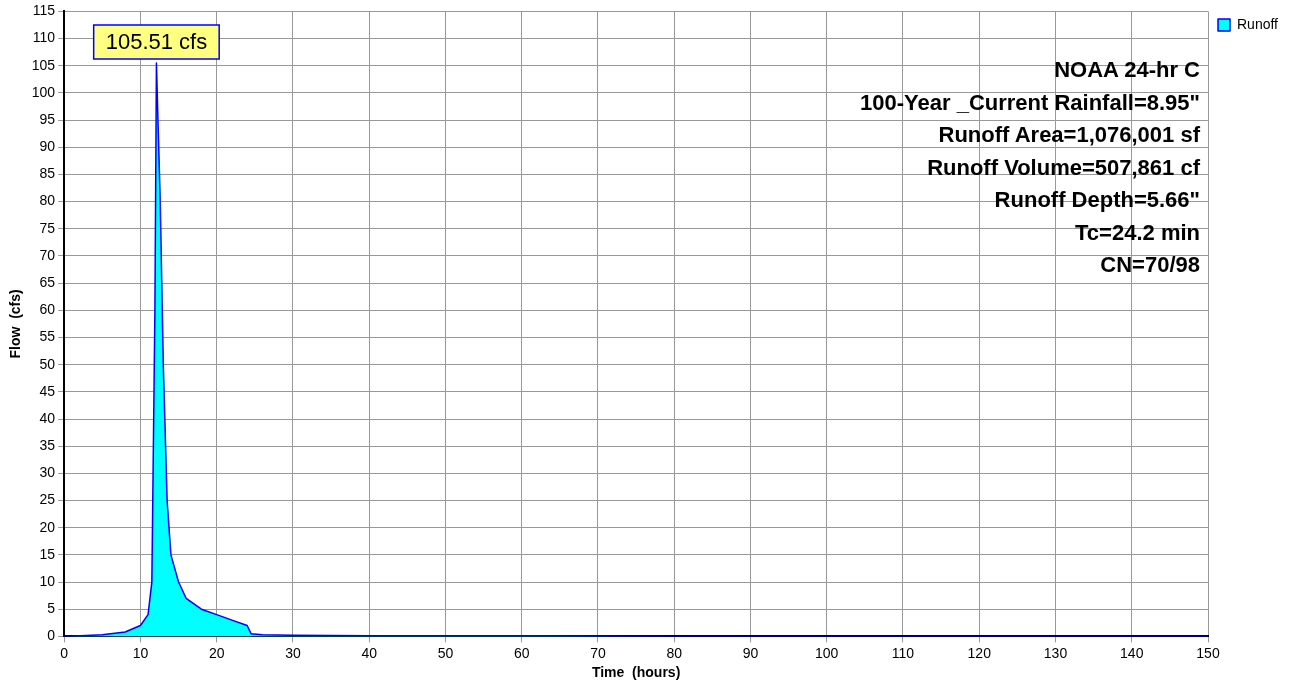 Image resolution: width=1294 pixels, height=686 pixels. What do you see at coordinates (598, 652) in the screenshot?
I see `x-tick-label: 70` at bounding box center [598, 652].